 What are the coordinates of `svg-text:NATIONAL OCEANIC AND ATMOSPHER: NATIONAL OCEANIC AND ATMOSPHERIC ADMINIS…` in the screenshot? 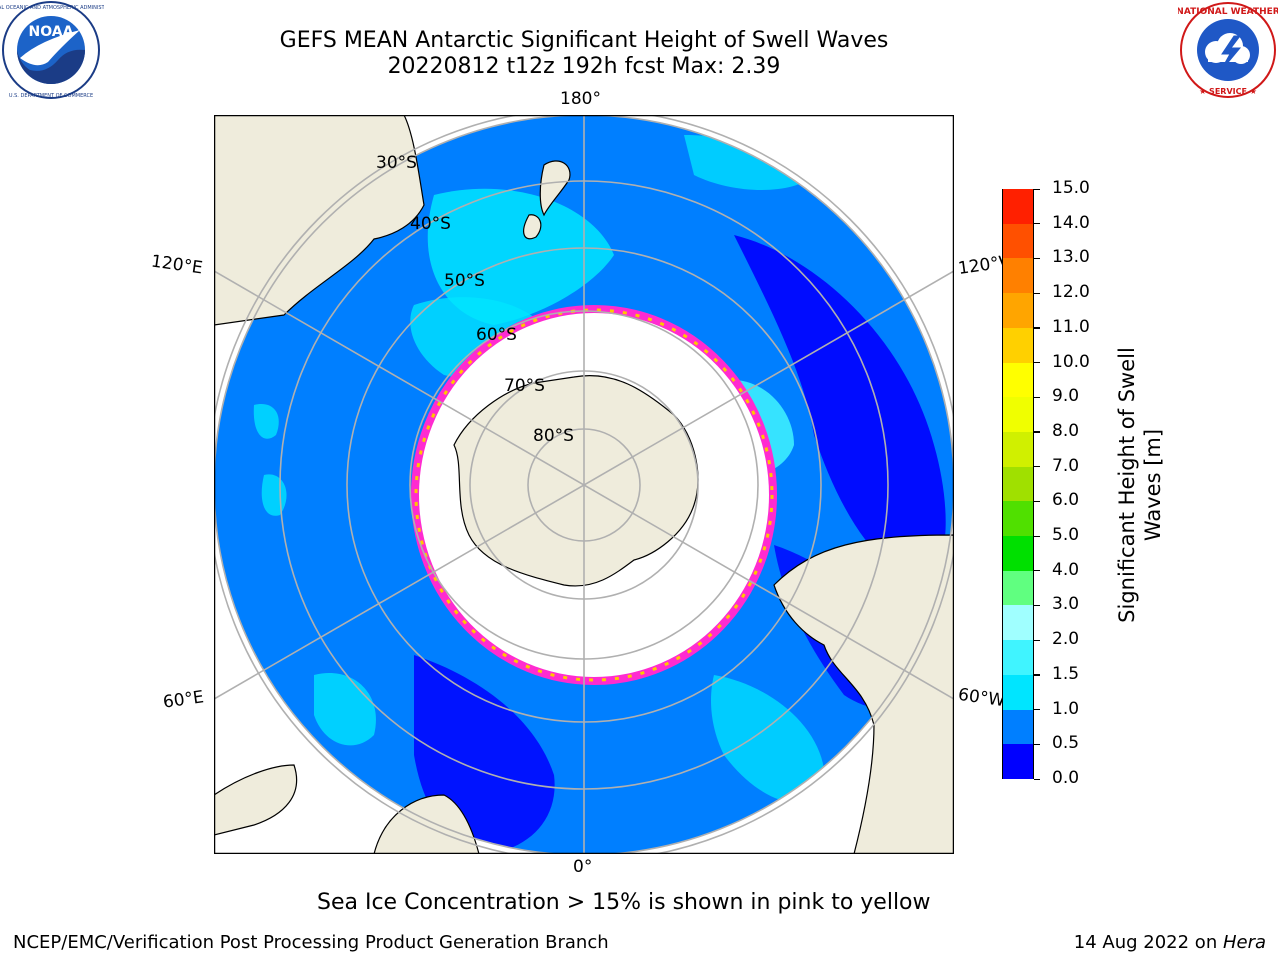 It's located at (52, 8).